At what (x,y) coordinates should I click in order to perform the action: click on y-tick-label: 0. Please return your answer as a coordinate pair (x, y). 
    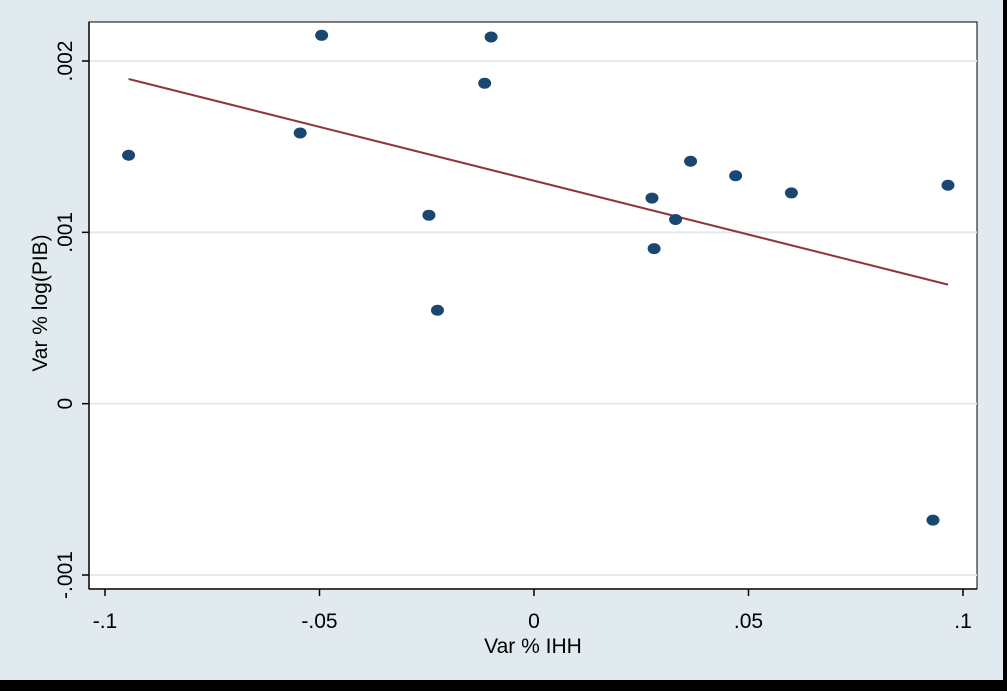
    Looking at the image, I should click on (65, 404).